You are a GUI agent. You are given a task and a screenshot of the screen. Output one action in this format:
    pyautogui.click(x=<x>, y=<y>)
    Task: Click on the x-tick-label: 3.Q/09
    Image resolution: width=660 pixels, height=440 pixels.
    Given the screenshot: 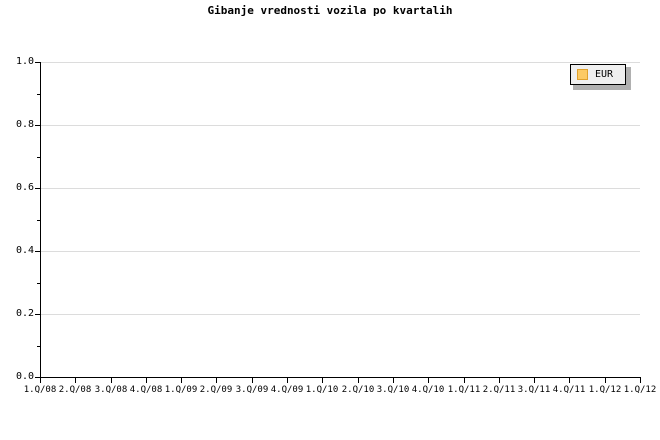 What is the action you would take?
    pyautogui.click(x=252, y=390)
    